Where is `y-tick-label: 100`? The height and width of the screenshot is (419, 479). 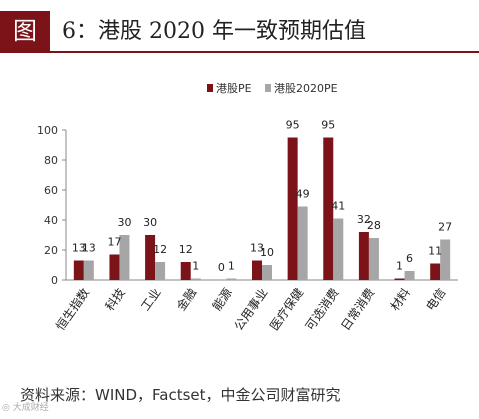 y-tick-label: 100 is located at coordinates (47, 130).